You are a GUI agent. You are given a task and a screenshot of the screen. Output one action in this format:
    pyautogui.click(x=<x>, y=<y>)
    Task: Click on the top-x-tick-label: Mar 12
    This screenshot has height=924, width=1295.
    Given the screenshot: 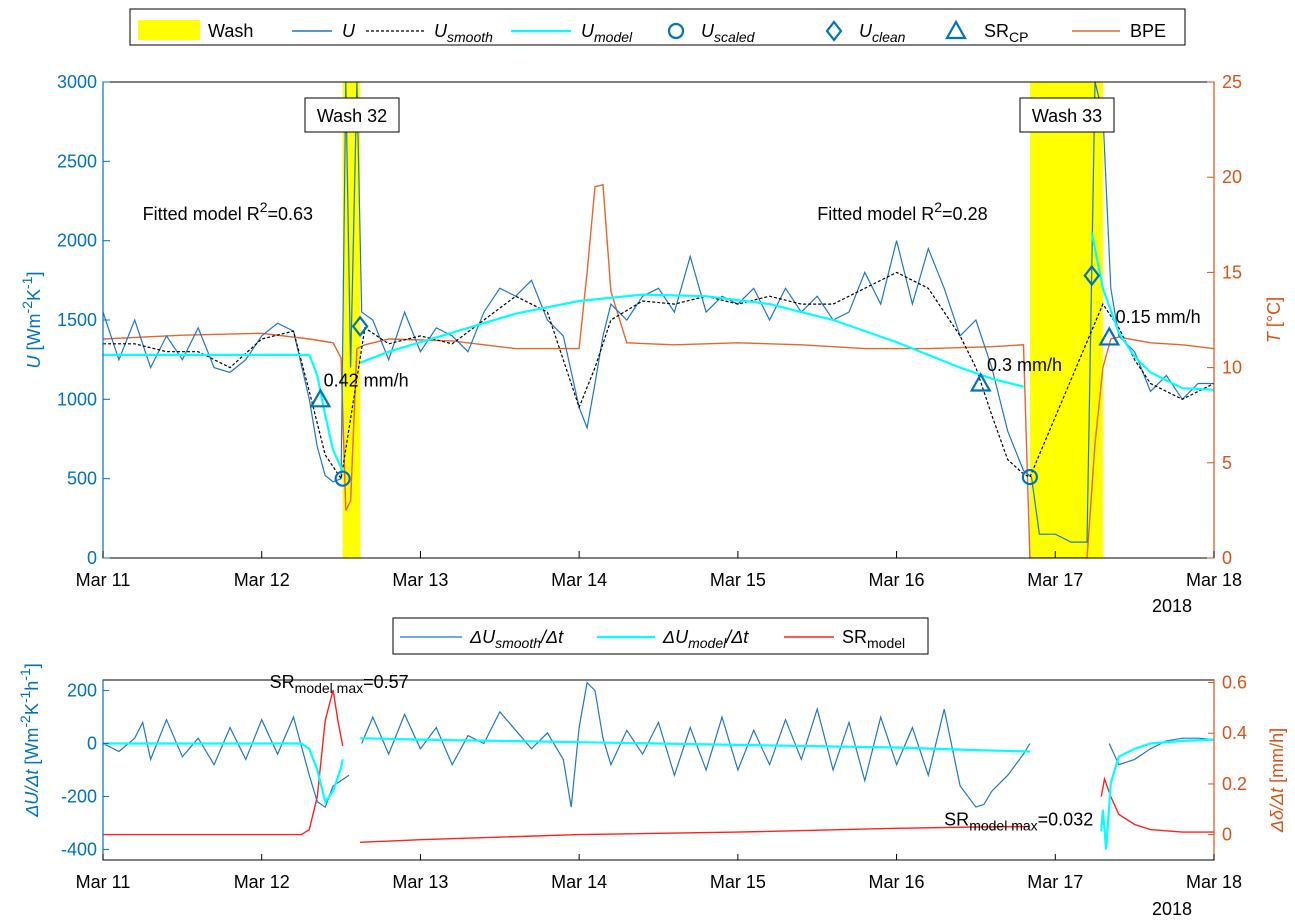 What is the action you would take?
    pyautogui.click(x=262, y=580)
    